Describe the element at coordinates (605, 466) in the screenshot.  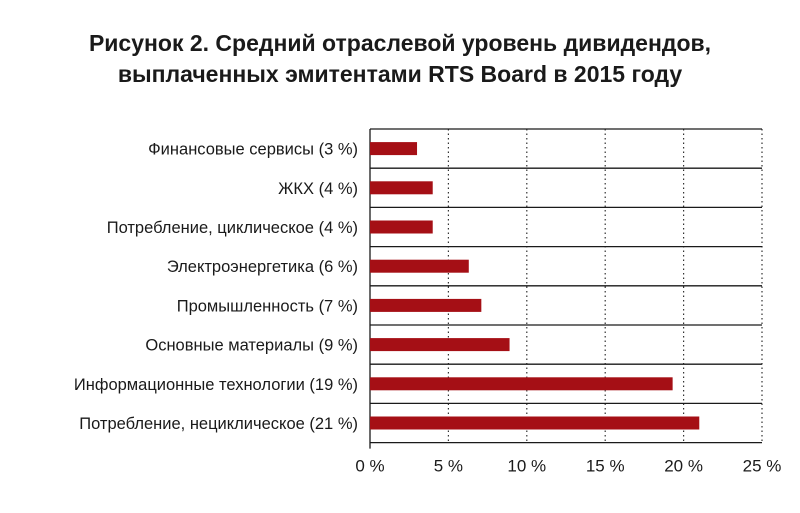
I see `x-tick-label-3: 15 %` at that location.